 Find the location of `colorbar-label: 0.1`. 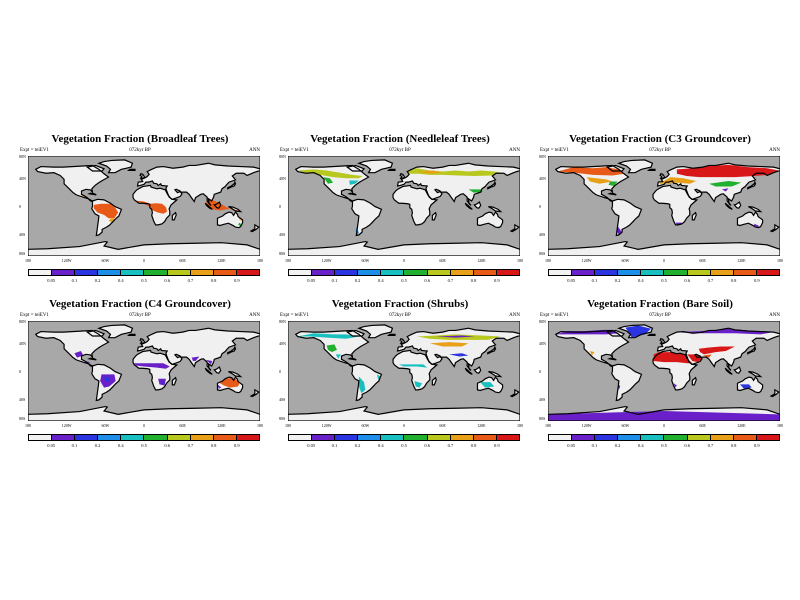

colorbar-label: 0.1 is located at coordinates (594, 280).